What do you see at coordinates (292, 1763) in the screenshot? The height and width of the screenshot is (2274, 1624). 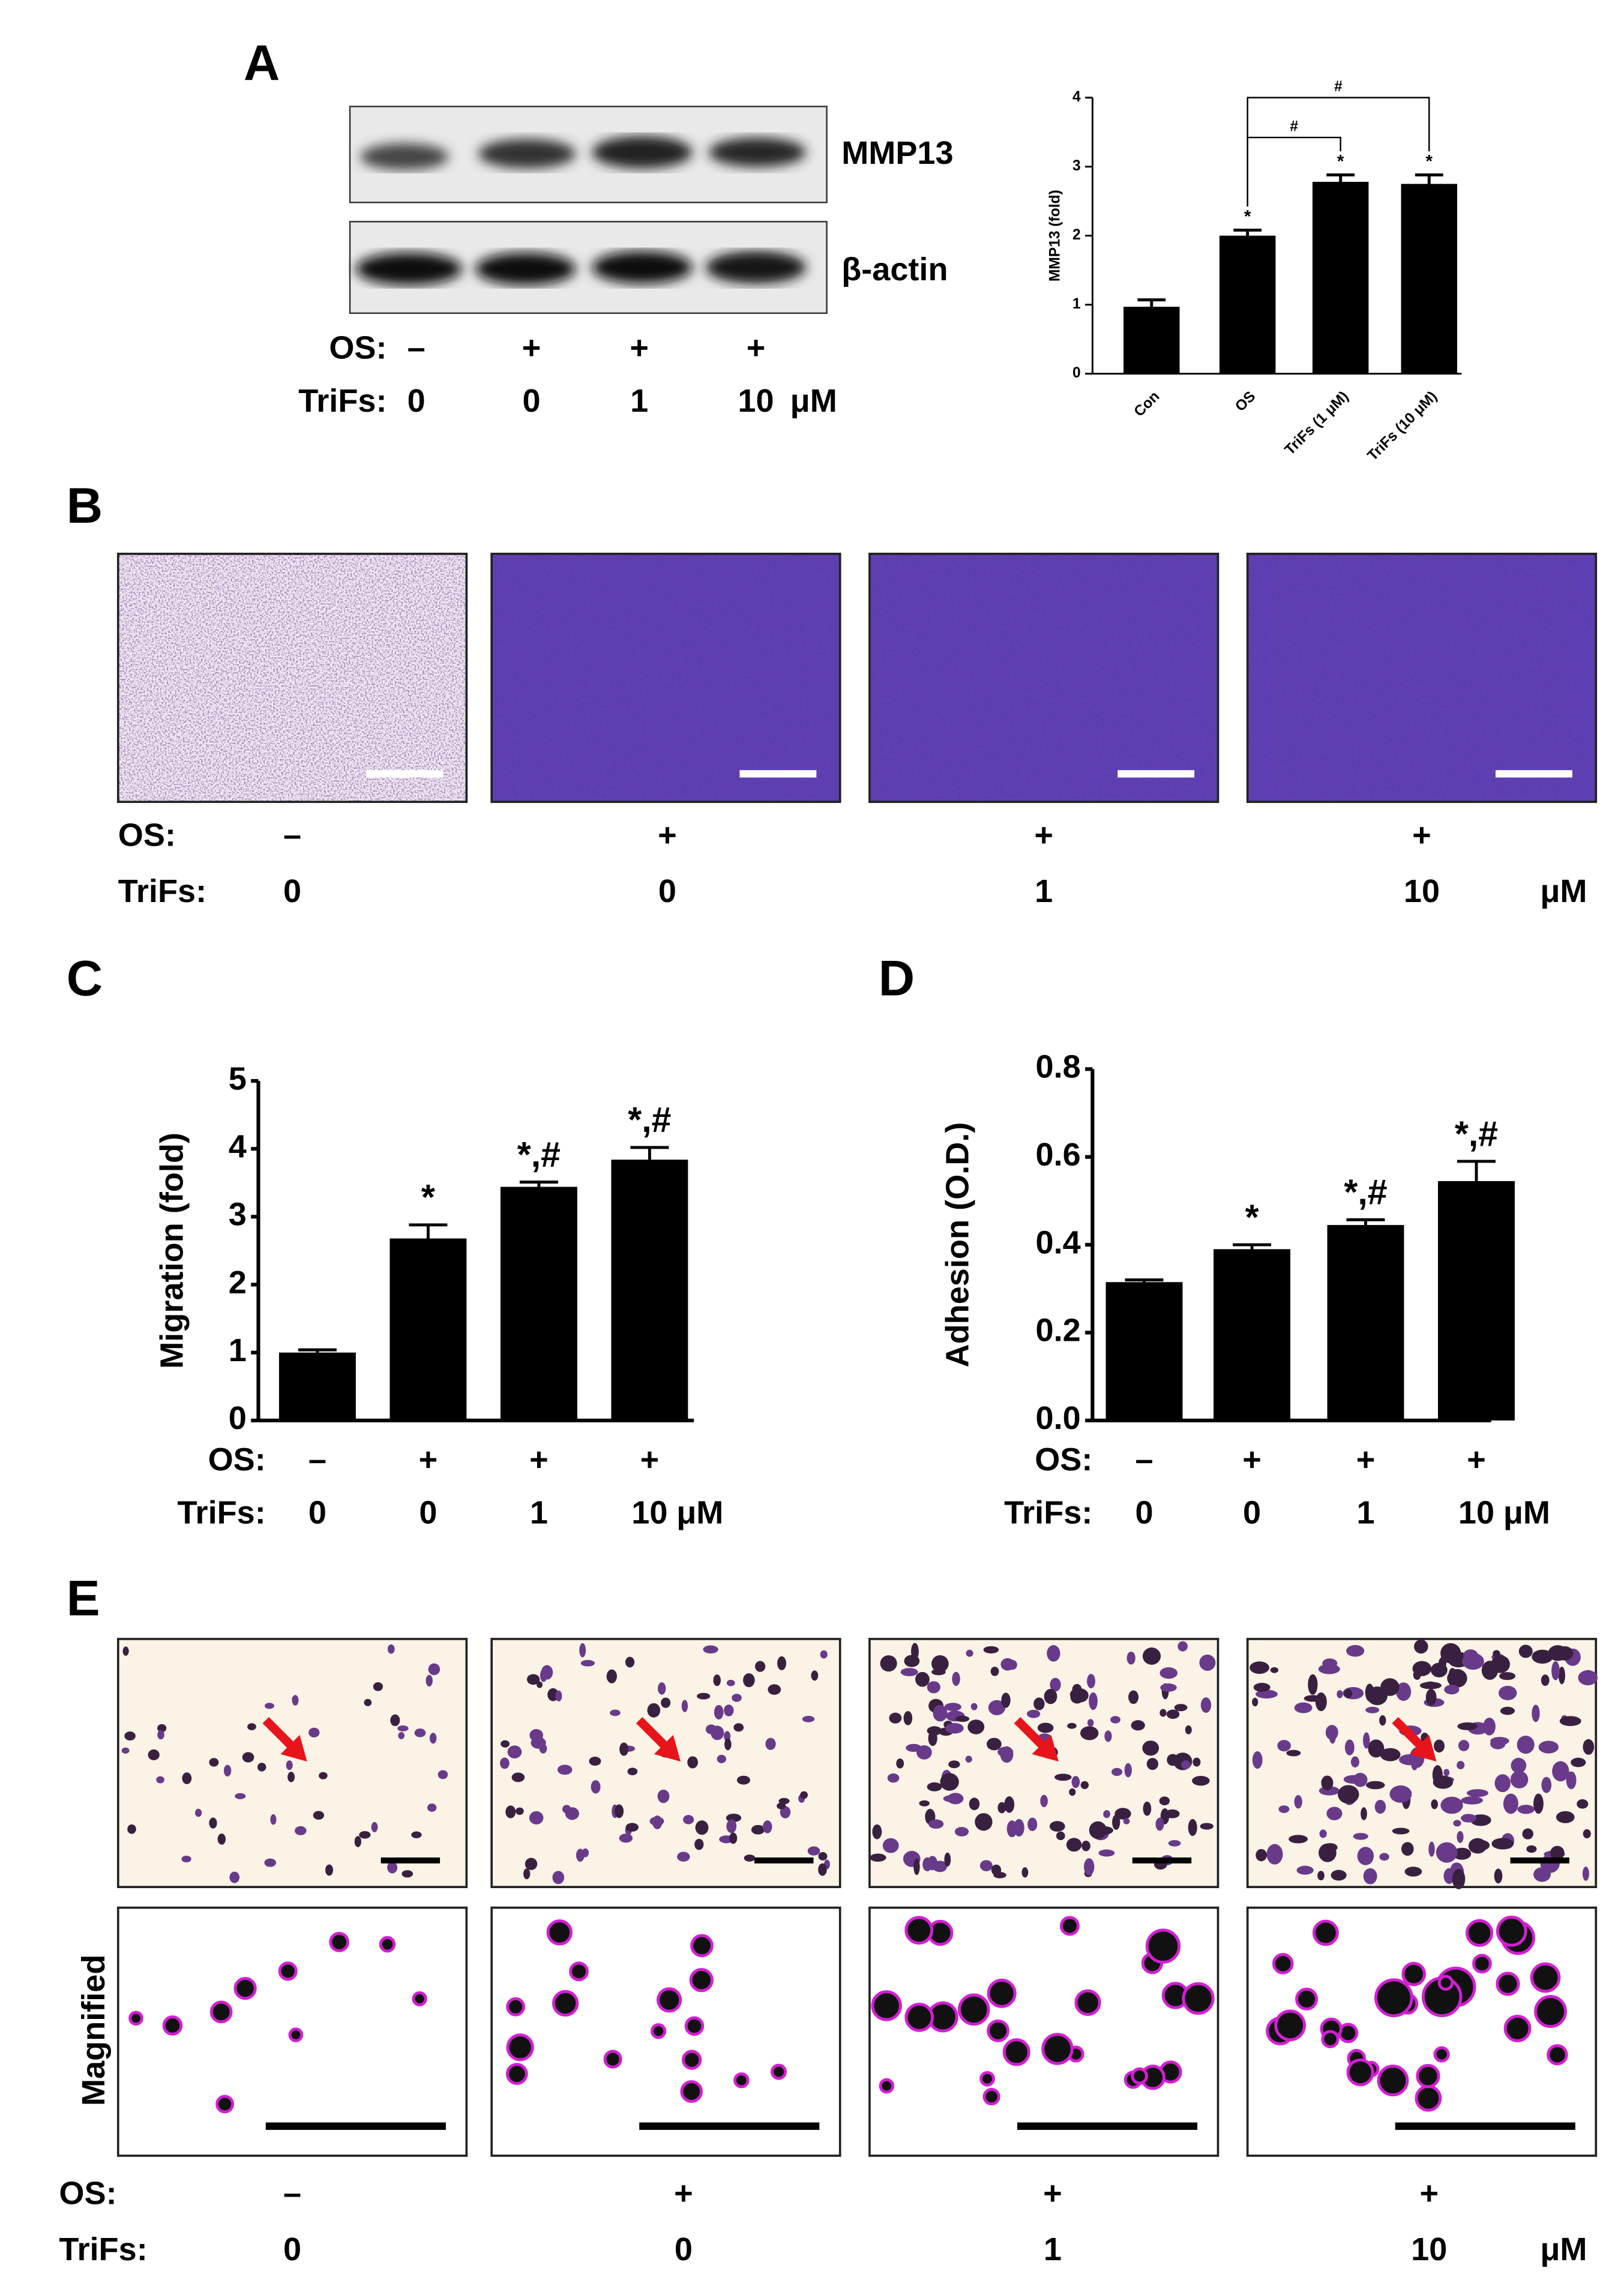 I see `micrograph` at bounding box center [292, 1763].